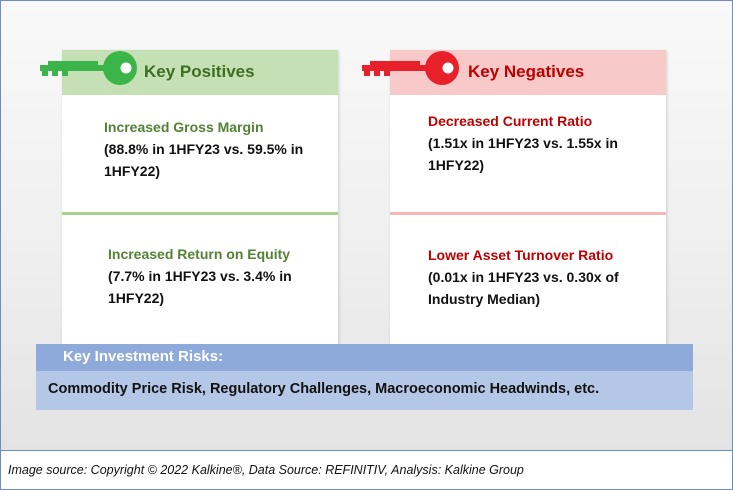 The width and height of the screenshot is (733, 490). Describe the element at coordinates (521, 255) in the screenshot. I see `negative-item-2-title: Lower Asset Turnover Ratio` at that location.